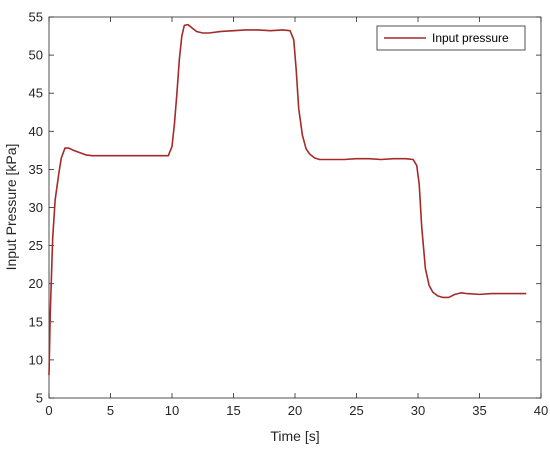 This screenshot has width=550, height=452. What do you see at coordinates (172, 410) in the screenshot?
I see `x-tick-label: 10` at bounding box center [172, 410].